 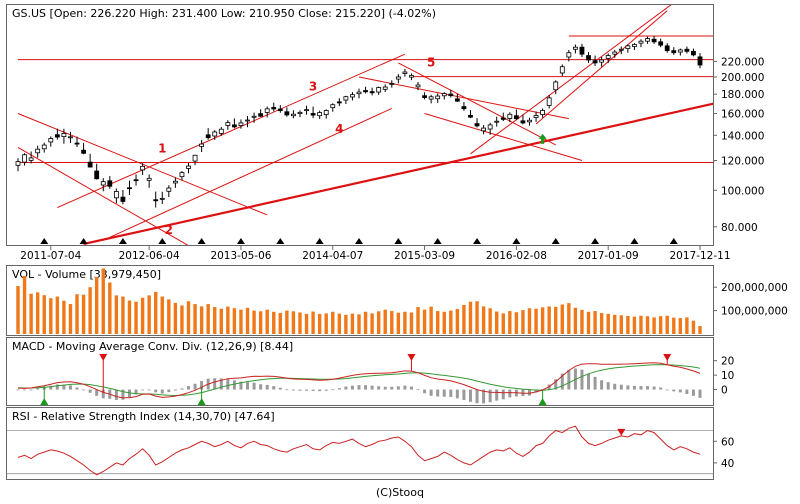 What do you see at coordinates (86, 274) in the screenshot?
I see `volume-panel-title: VOL - Volume [33,979,450]` at bounding box center [86, 274].